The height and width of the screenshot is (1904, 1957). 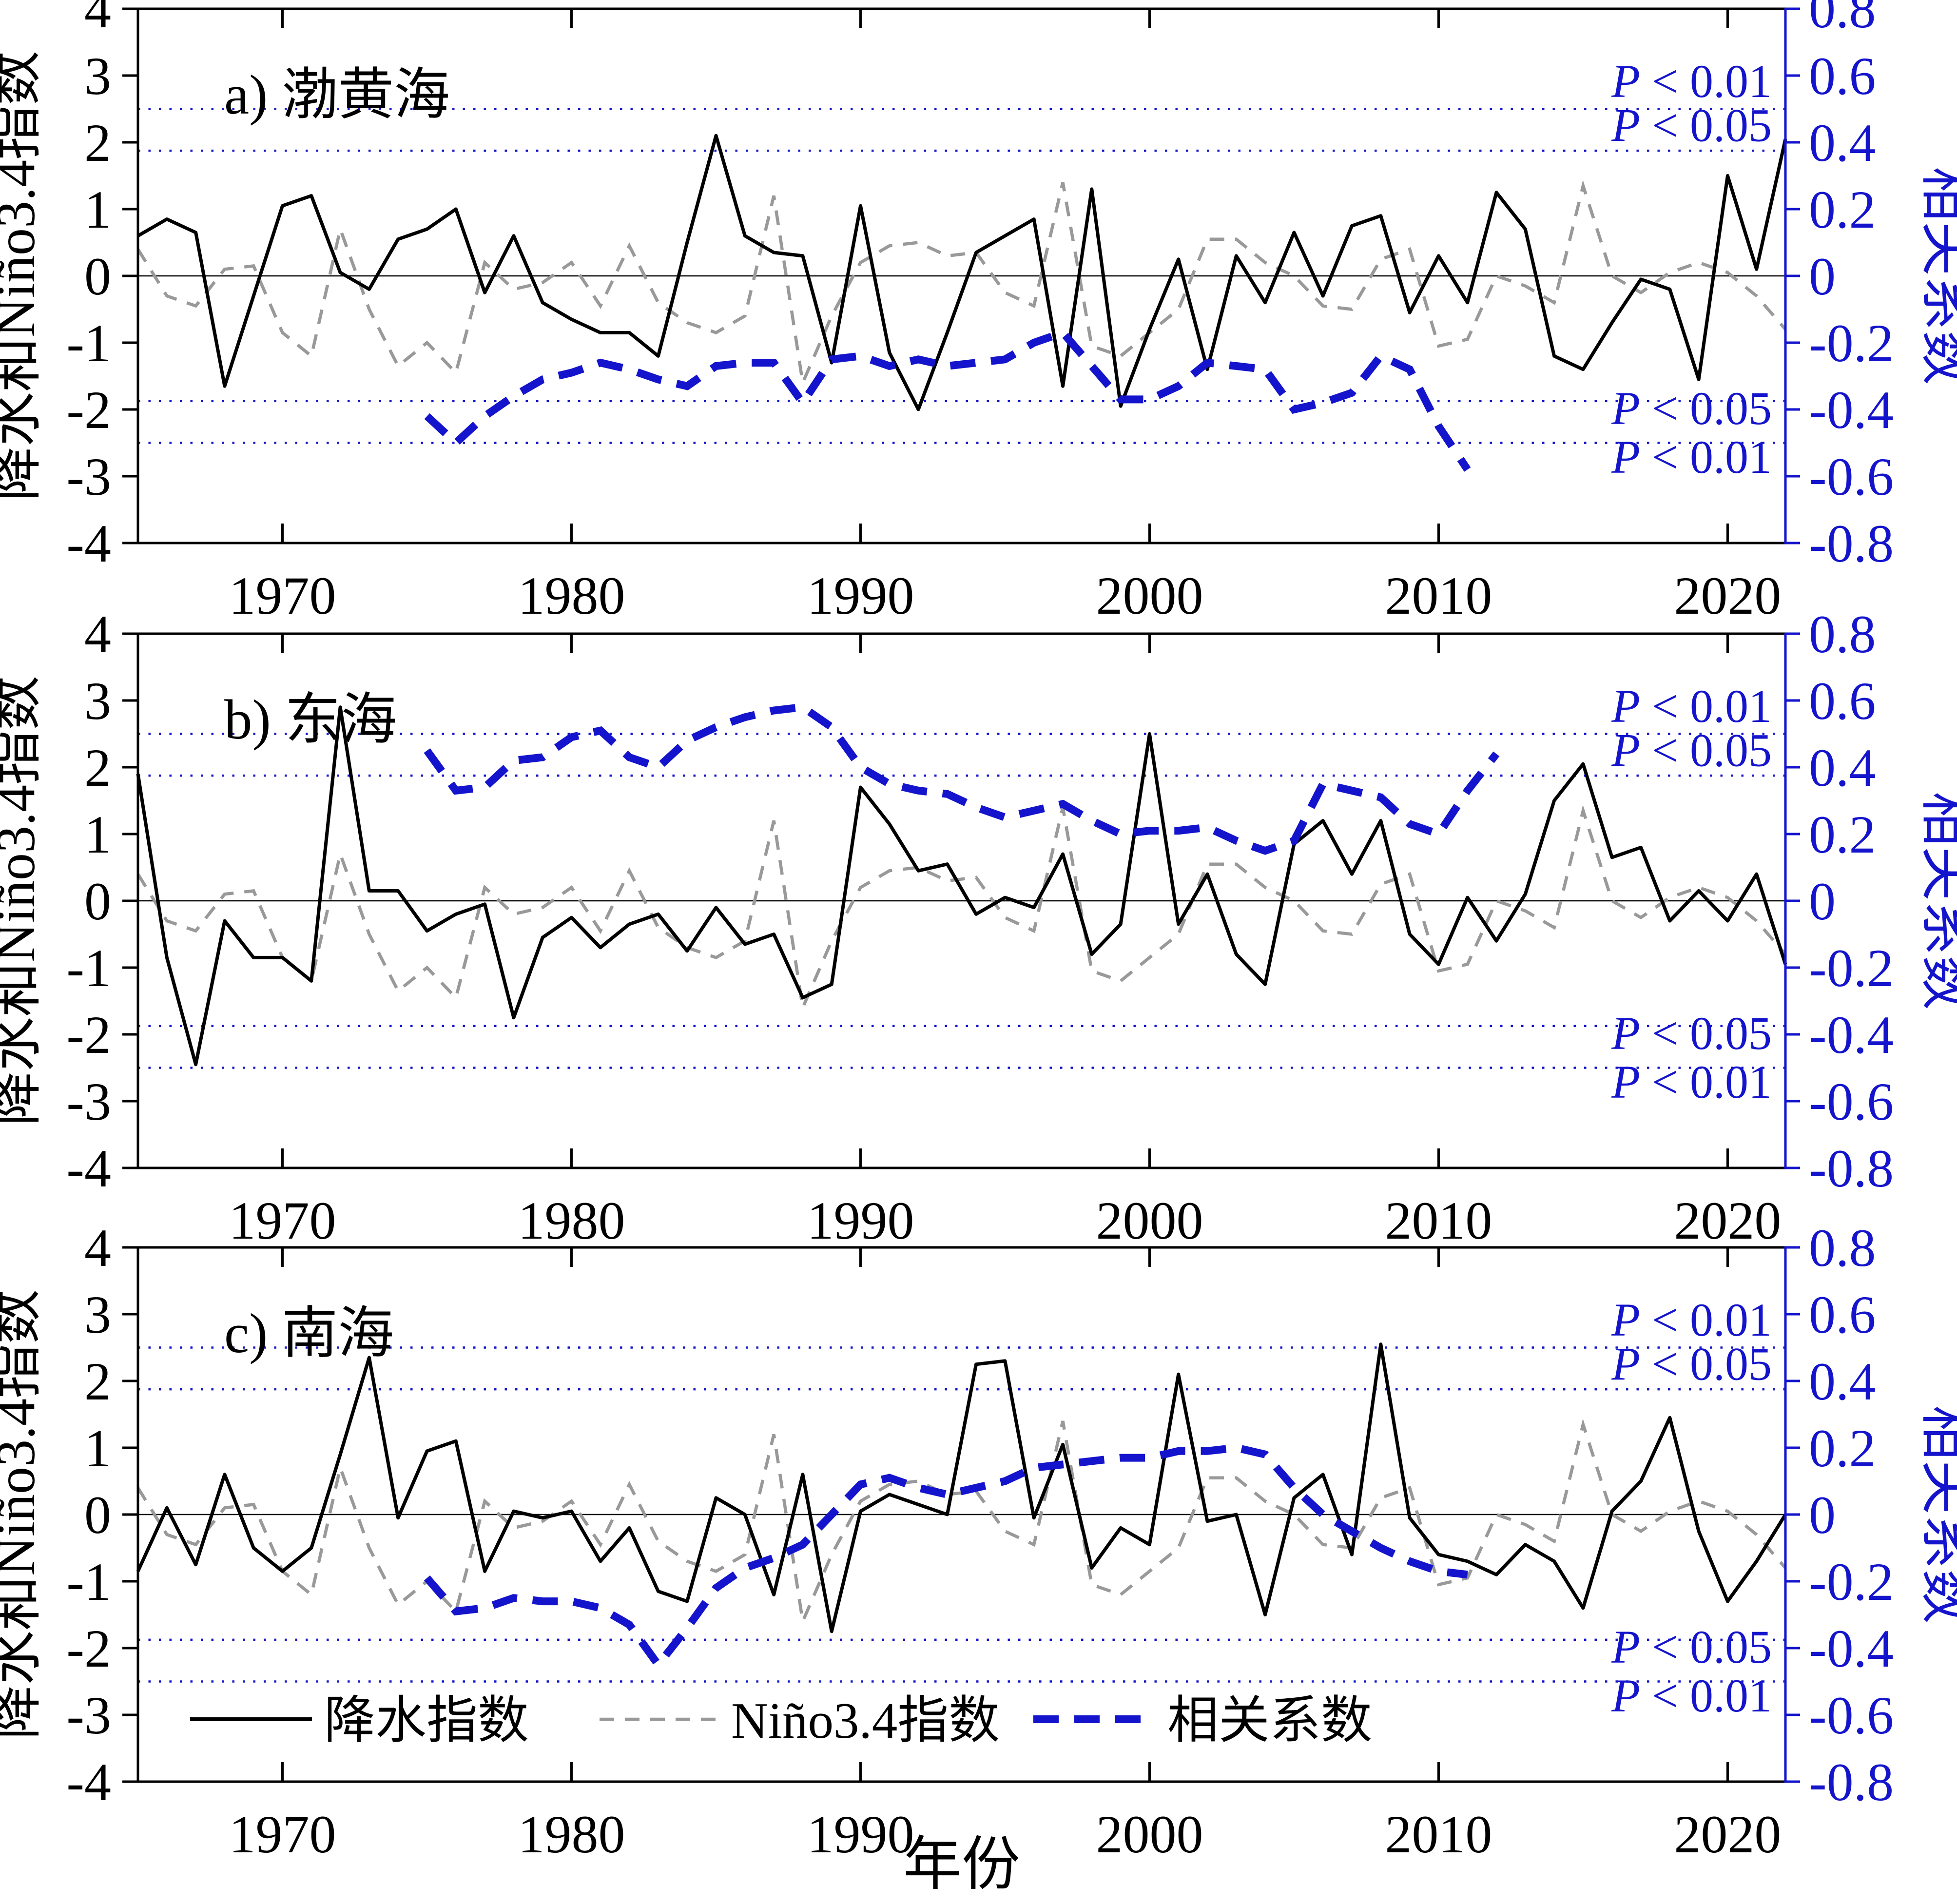 I want to click on x-axis-label: 年份, so click(x=962, y=1864).